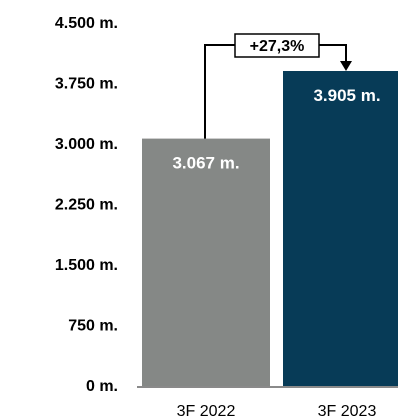 Image resolution: width=398 pixels, height=420 pixels. I want to click on bar-value-label: 3.905 m., so click(346, 95).